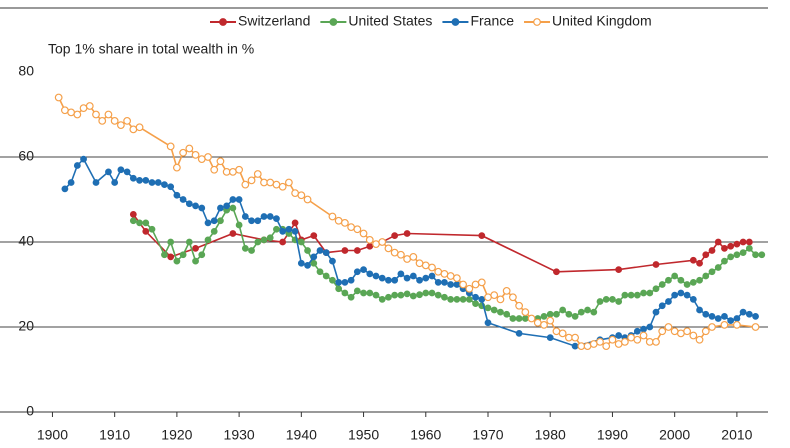 The image size is (790, 448). Describe the element at coordinates (390, 21) in the screenshot. I see `legend-label: United States` at that location.